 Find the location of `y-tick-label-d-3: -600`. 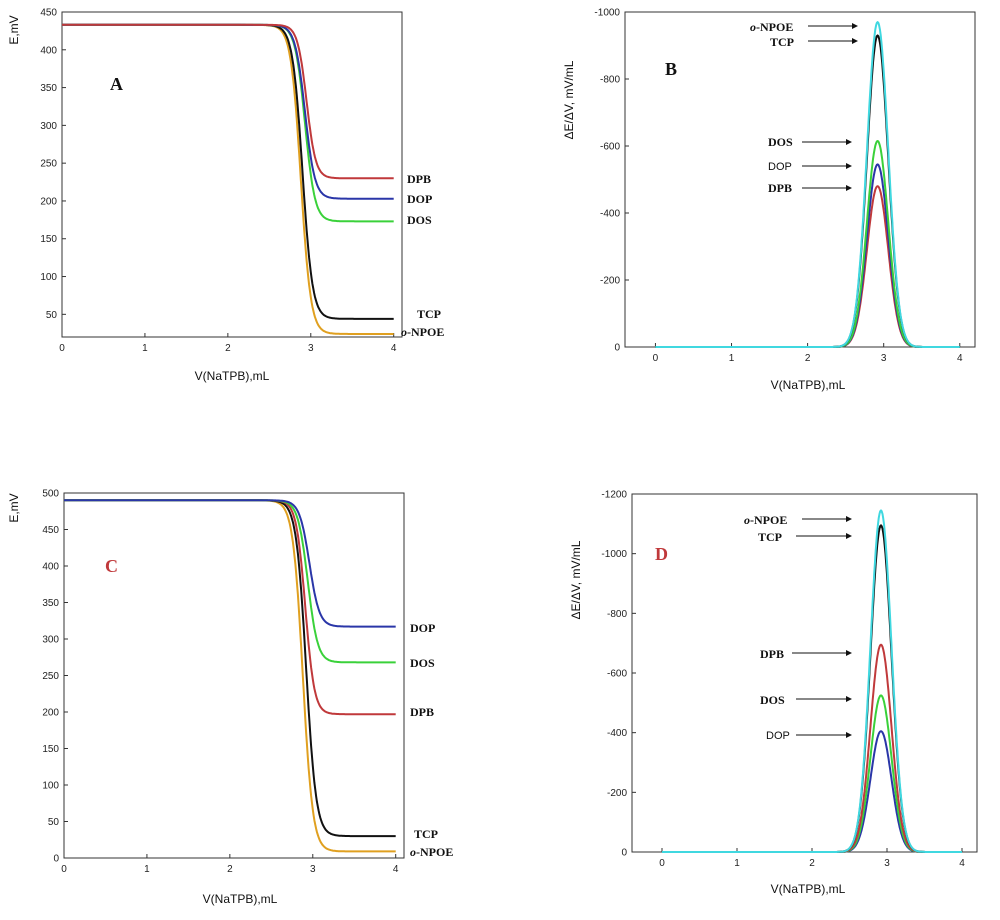

y-tick-label-d-3: -600 is located at coordinates (617, 674).